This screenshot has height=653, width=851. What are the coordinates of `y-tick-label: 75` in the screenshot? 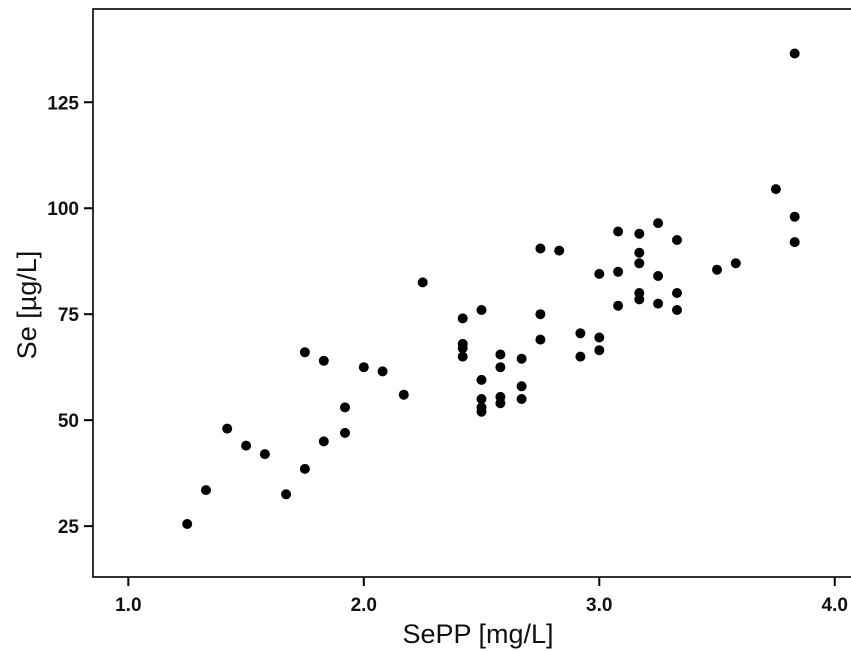 It's located at (69, 315).